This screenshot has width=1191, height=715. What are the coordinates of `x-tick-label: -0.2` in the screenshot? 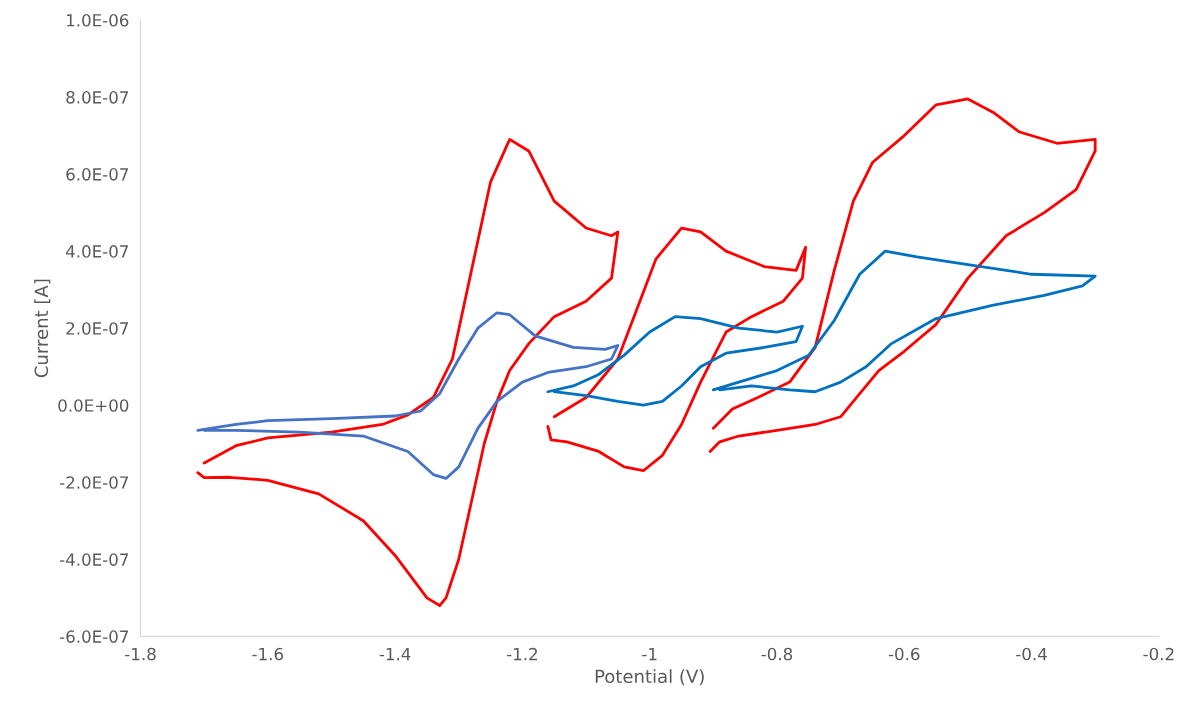 It's located at (1158, 654).